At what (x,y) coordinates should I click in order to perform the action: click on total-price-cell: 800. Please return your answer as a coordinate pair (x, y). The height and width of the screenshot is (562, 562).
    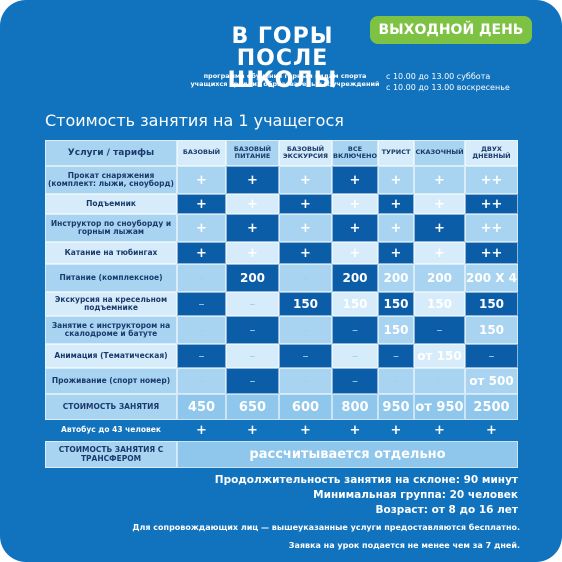
    Looking at the image, I should click on (355, 407).